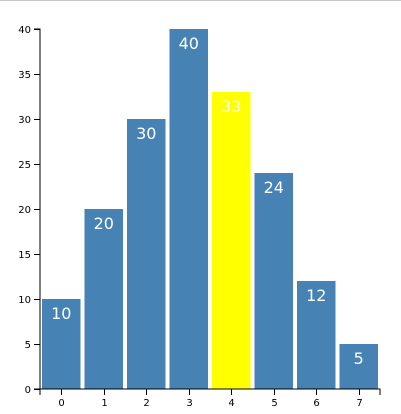 This screenshot has height=414, width=401. I want to click on y-tick-label-35: 35, so click(24, 75).